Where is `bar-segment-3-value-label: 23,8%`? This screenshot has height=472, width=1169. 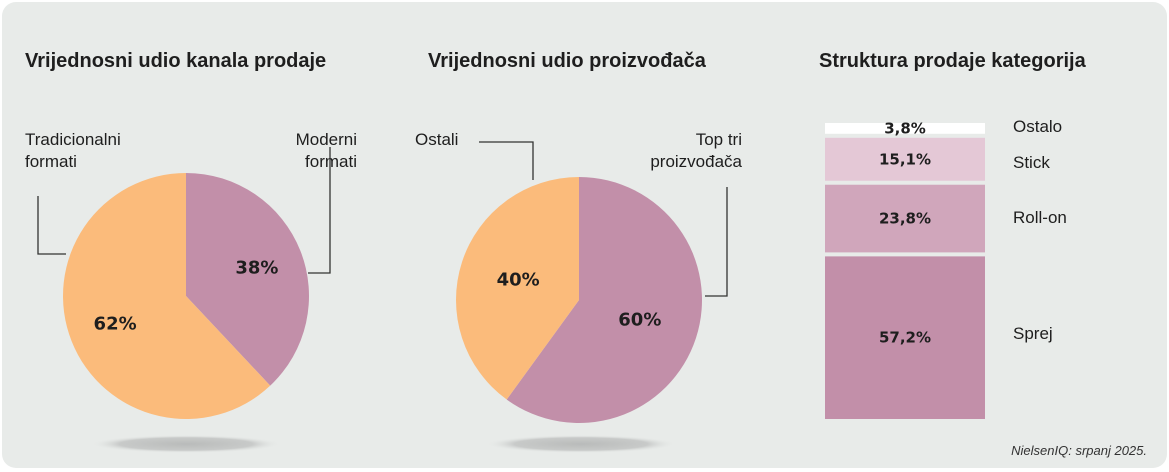
bar-segment-3-value-label: 23,8% is located at coordinates (905, 219).